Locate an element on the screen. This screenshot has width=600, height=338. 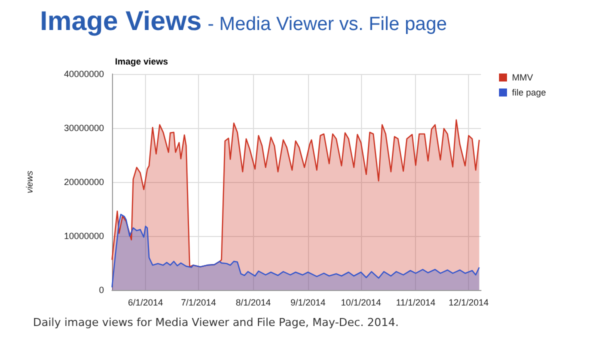
x-tick-label: 11/1/2014 is located at coordinates (416, 303).